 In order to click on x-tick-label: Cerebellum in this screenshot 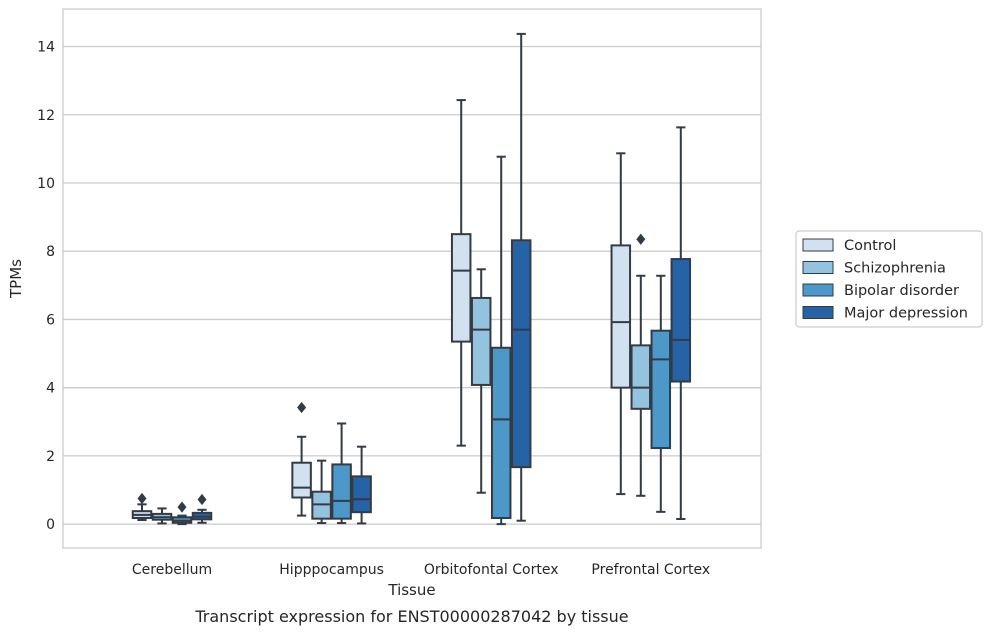, I will do `click(172, 570)`.